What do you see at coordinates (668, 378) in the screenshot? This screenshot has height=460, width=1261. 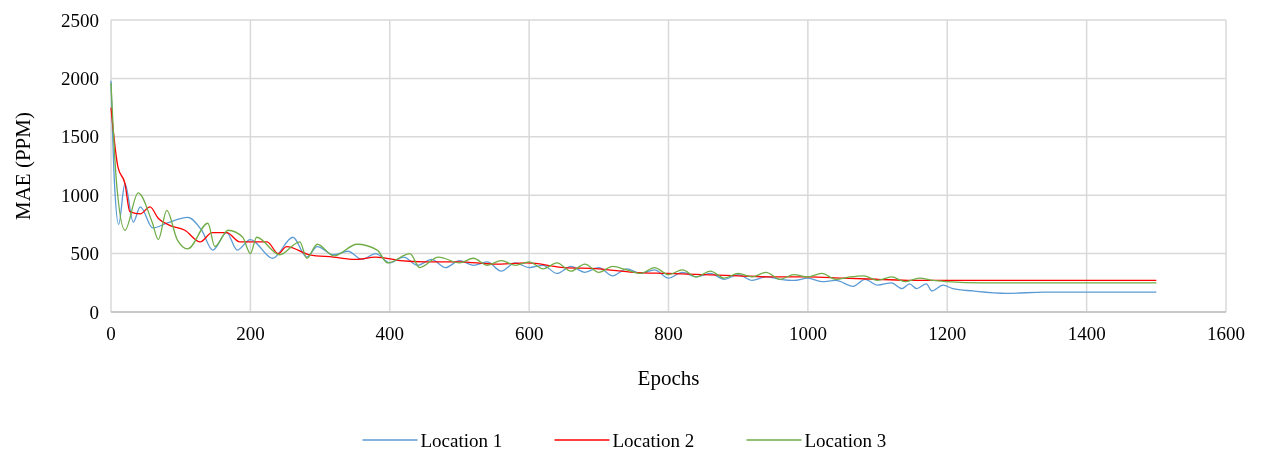 I see `x-axis-title: Epochs` at bounding box center [668, 378].